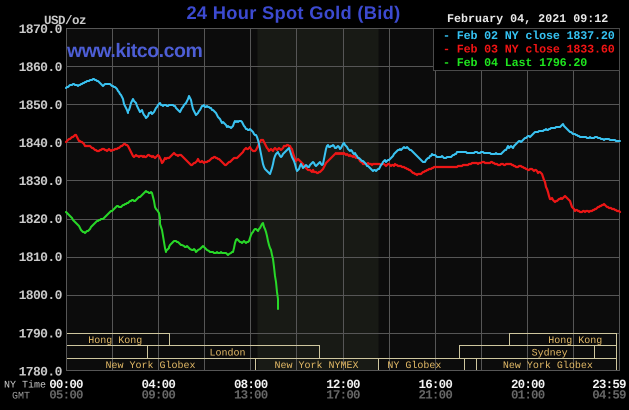 The width and height of the screenshot is (629, 410). I want to click on svg-text: 1830.0, so click(41, 181).